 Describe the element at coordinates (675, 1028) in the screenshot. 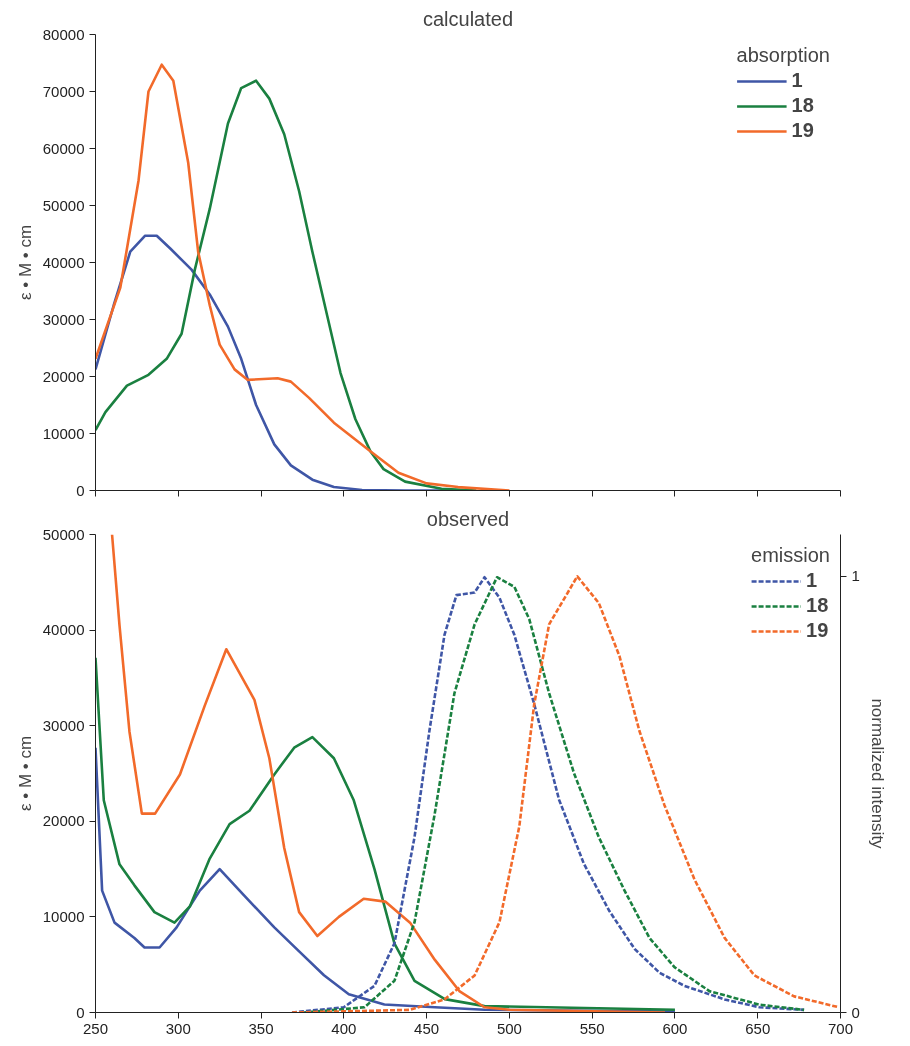

I see `x-tick-label: 600` at that location.